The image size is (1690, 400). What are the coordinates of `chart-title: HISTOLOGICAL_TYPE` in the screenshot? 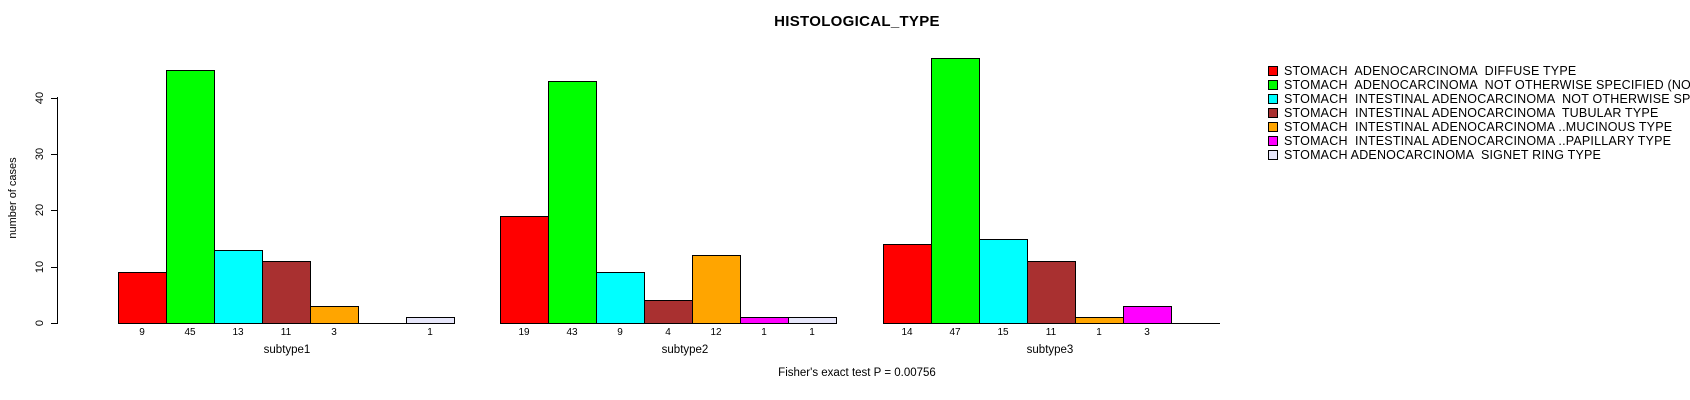 It's located at (857, 21).